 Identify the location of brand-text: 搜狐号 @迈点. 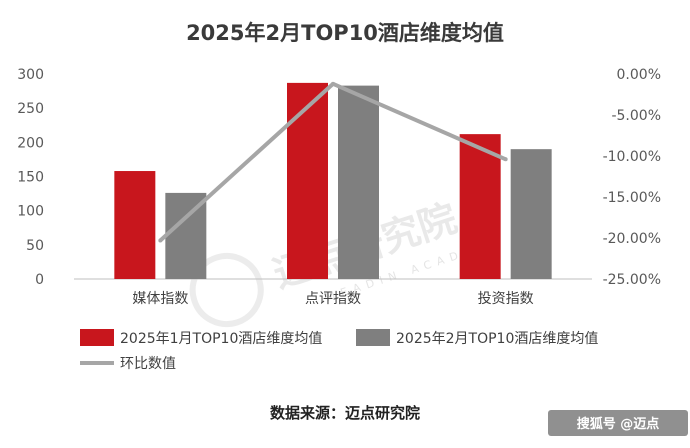
(618, 424).